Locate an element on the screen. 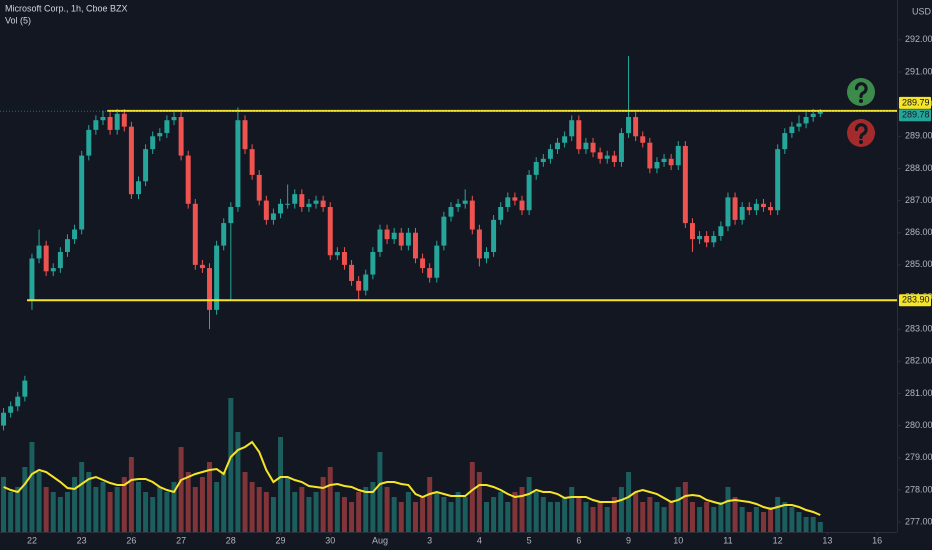 Image resolution: width=932 pixels, height=550 pixels. x-tick-label: 6 is located at coordinates (578, 540).